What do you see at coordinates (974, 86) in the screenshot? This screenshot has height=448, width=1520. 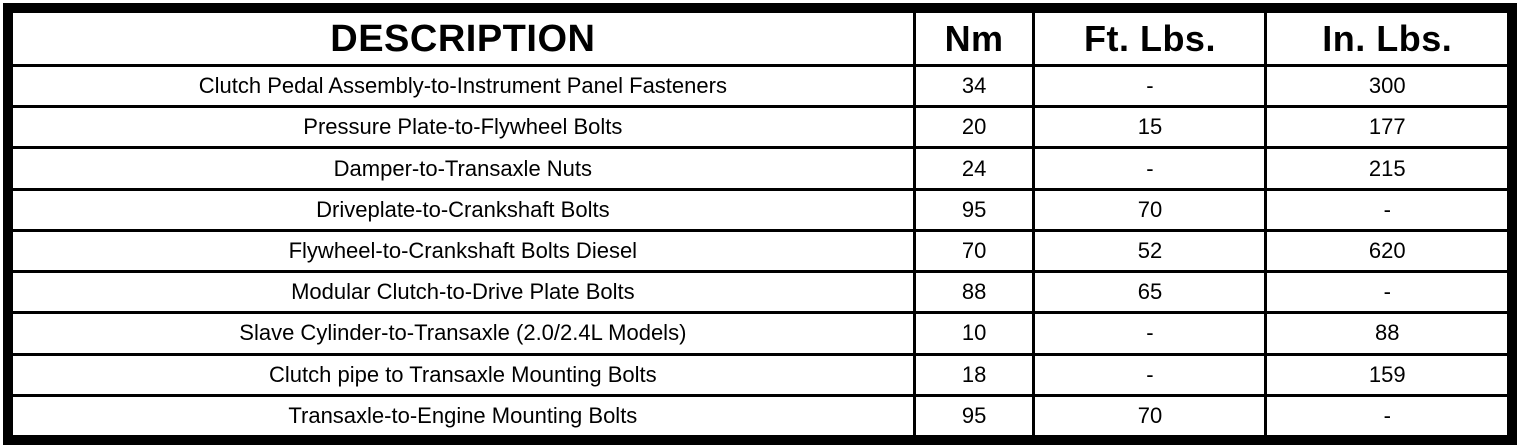 I see `nm-cell: 34` at bounding box center [974, 86].